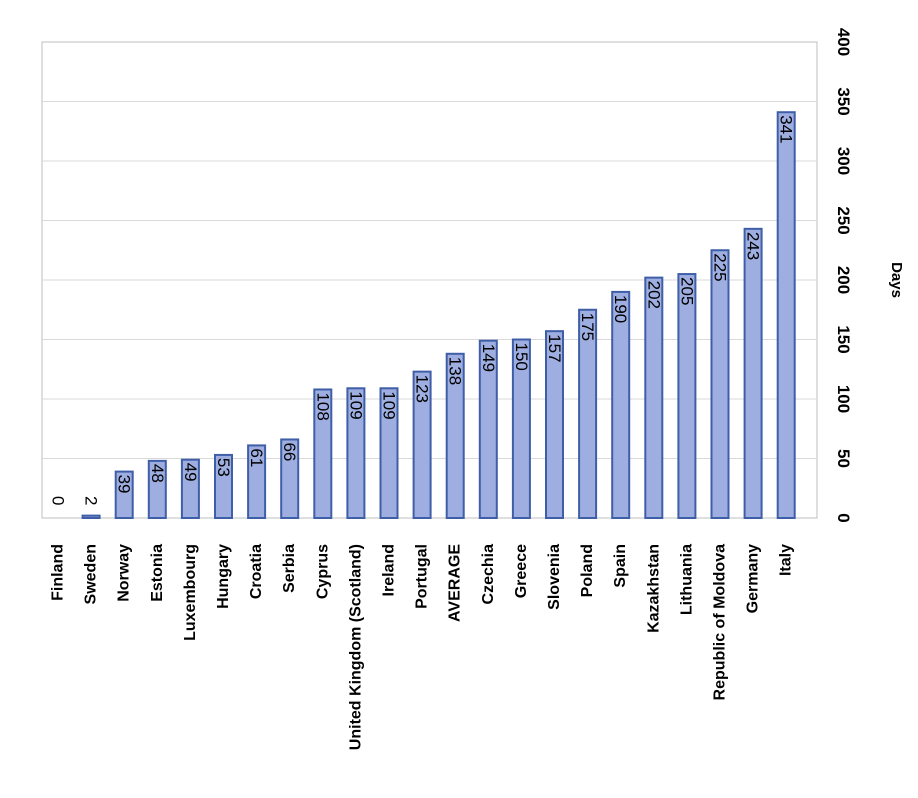  I want to click on category-label: Cyprus, so click(322, 571).